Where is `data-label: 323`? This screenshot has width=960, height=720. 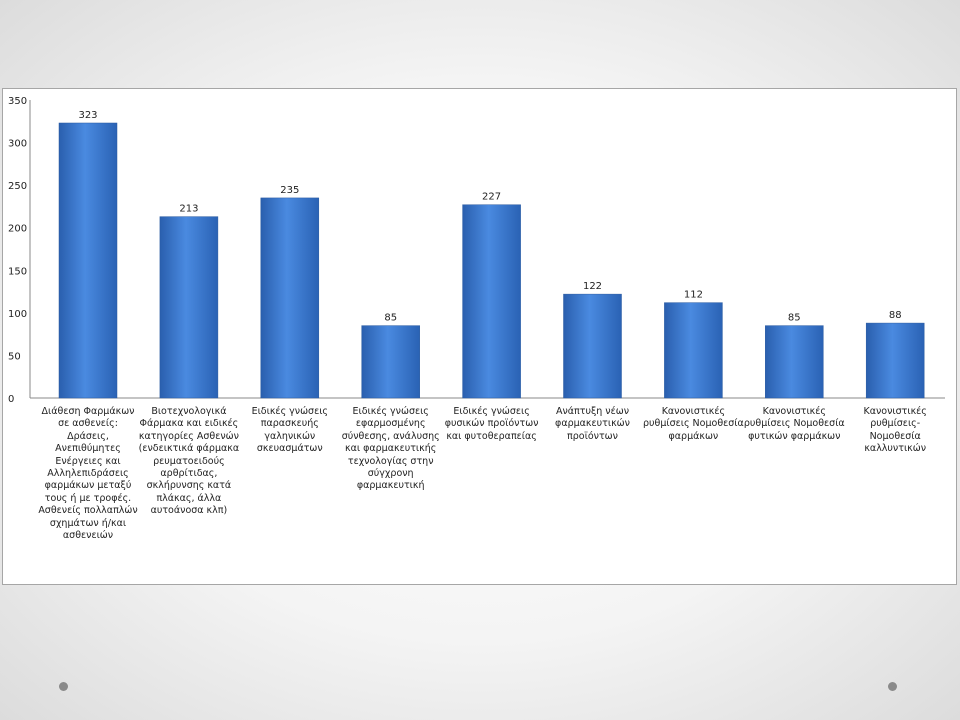 data-label: 323 is located at coordinates (87, 115).